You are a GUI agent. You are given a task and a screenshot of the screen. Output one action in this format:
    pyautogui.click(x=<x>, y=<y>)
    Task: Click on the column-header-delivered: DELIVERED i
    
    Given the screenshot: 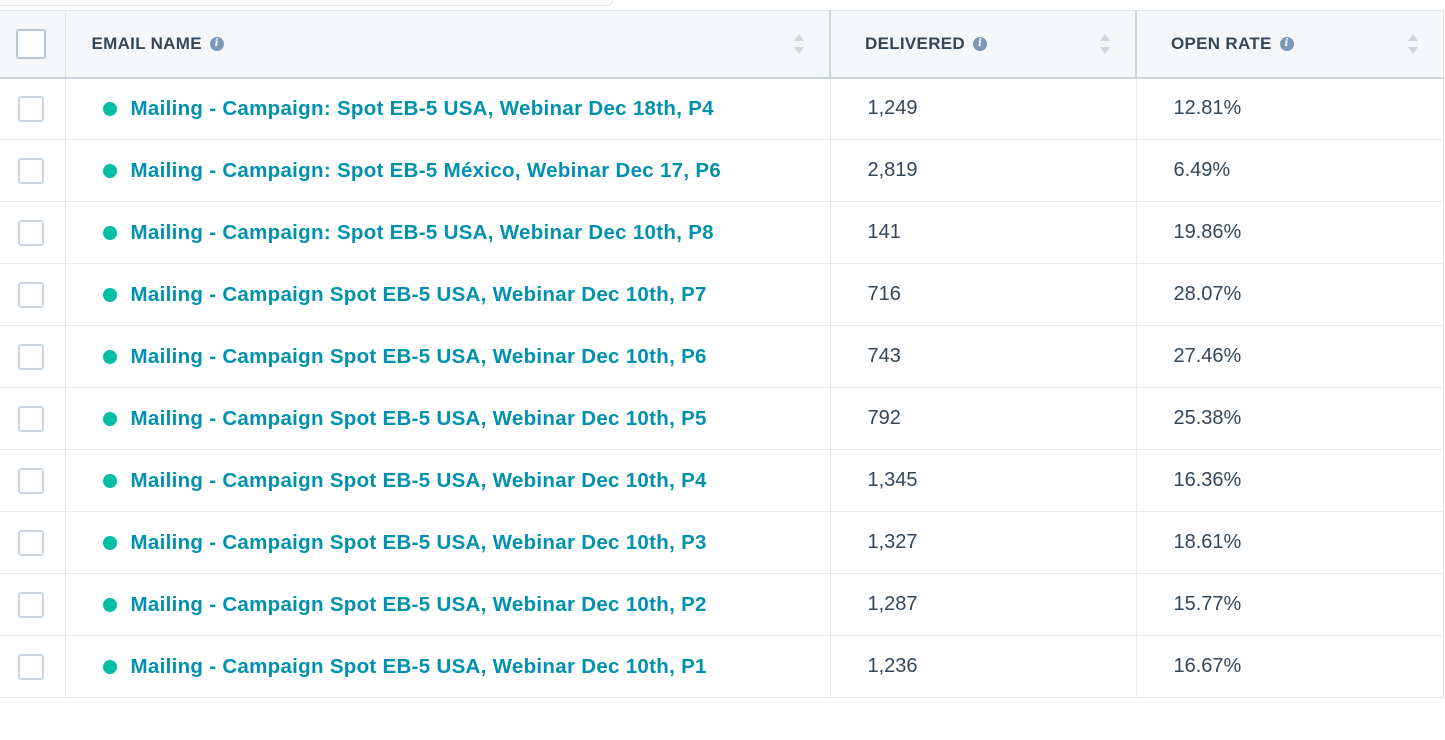 What is the action you would take?
    pyautogui.click(x=983, y=44)
    